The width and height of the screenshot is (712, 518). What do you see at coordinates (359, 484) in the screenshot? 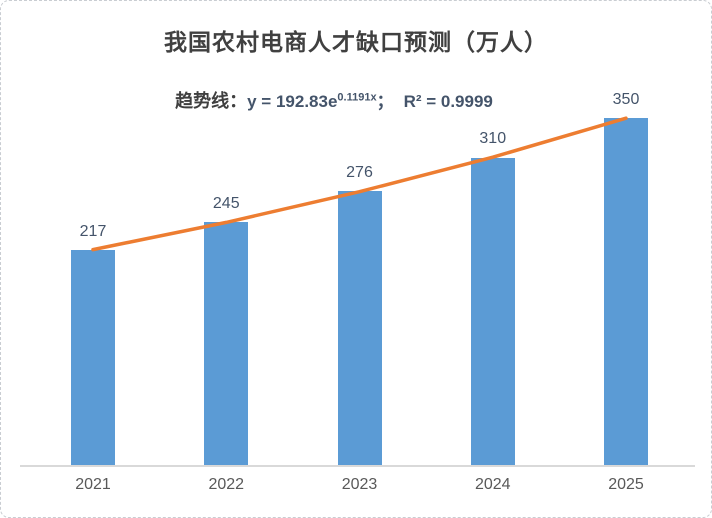
I see `x-axis-label: 2023` at bounding box center [359, 484].